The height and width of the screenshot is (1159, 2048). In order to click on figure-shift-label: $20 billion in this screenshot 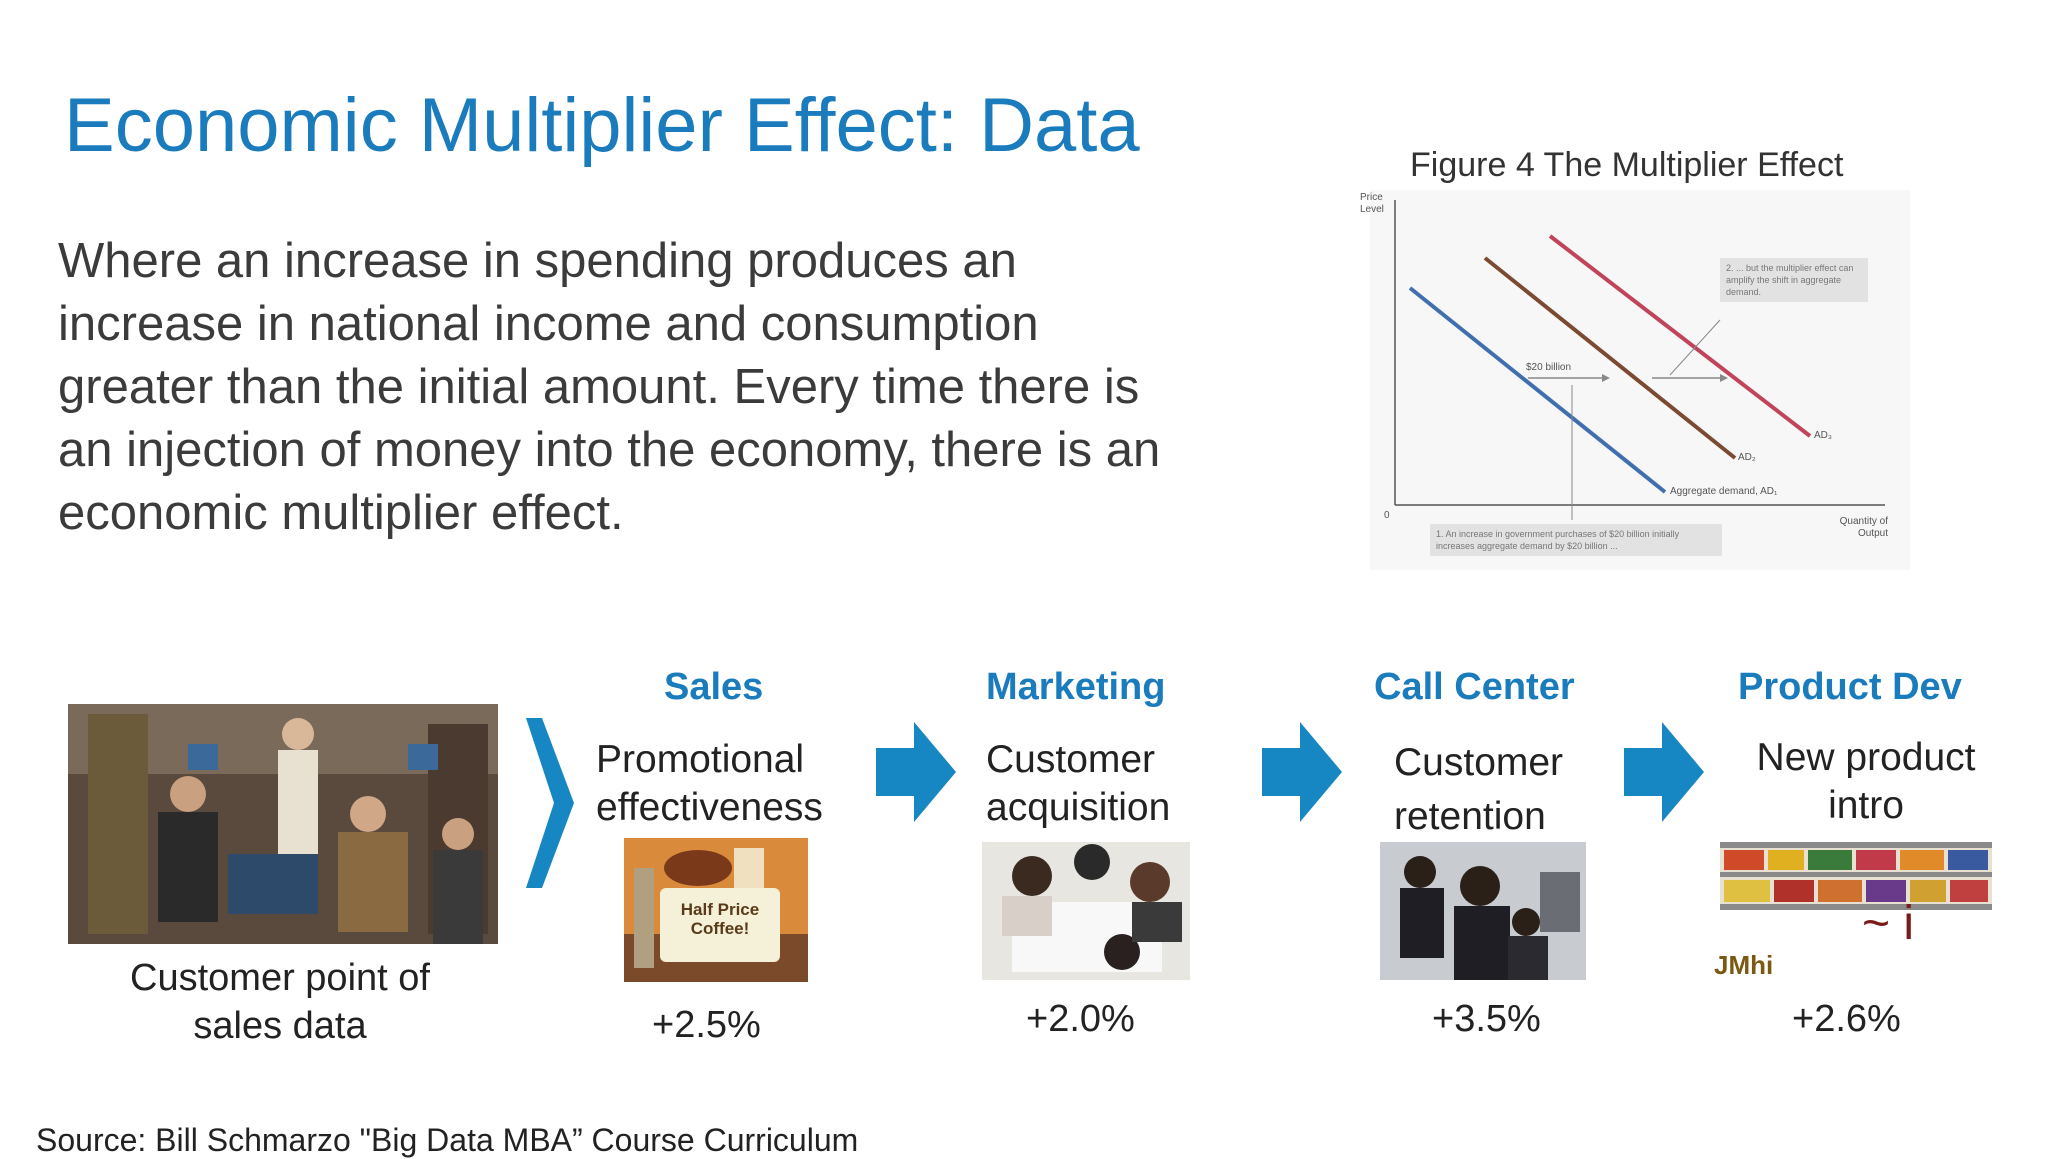, I will do `click(1549, 367)`.